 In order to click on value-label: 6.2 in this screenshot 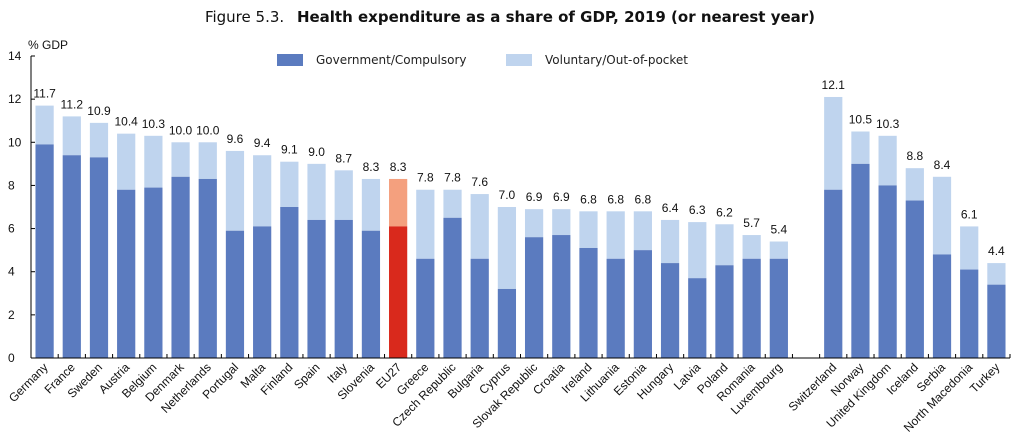, I will do `click(724, 212)`.